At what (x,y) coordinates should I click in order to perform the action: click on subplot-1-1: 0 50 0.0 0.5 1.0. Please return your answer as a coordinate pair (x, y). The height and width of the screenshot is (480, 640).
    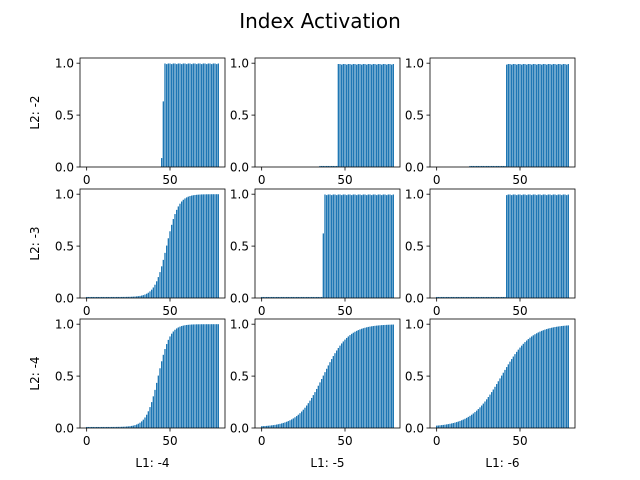
    Looking at the image, I should click on (315, 253).